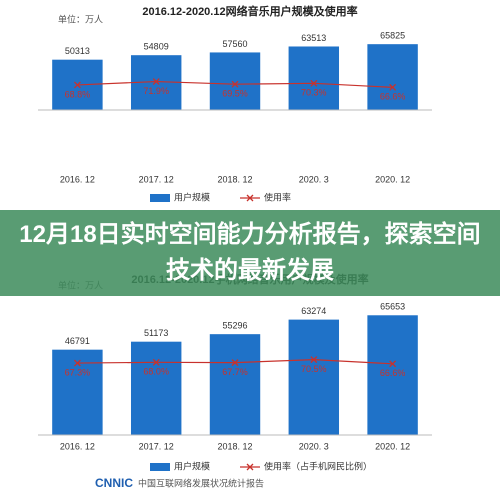 The image size is (500, 493). What do you see at coordinates (77, 51) in the screenshot?
I see `bar-value-label: 50313` at bounding box center [77, 51].